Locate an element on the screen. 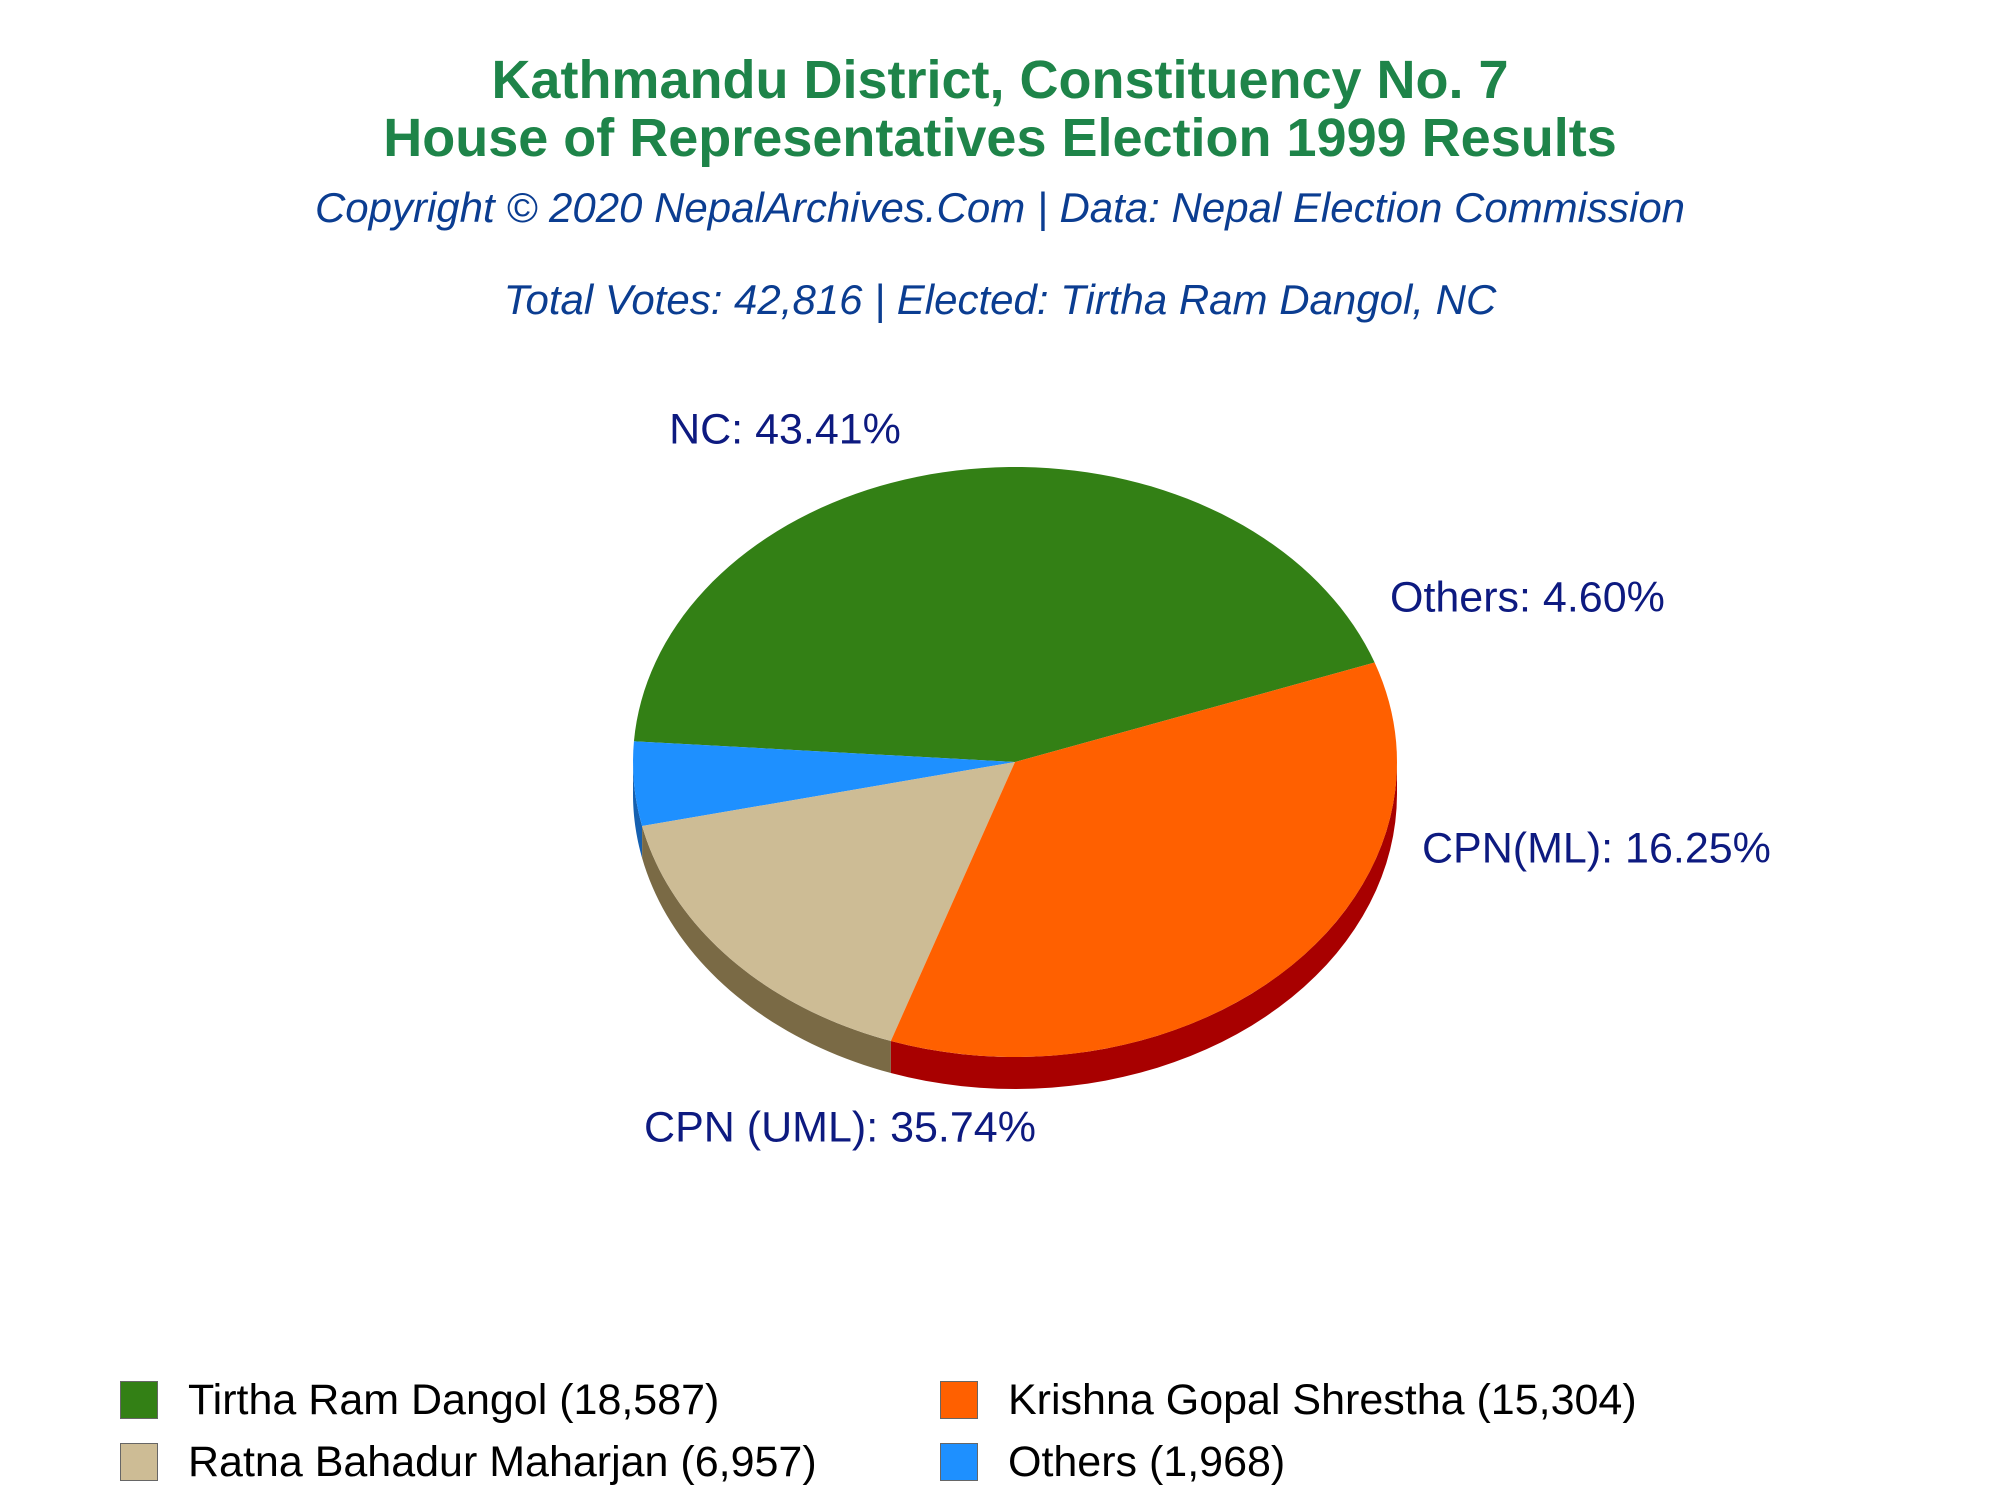 This screenshot has width=2000, height=1500. pie-slice-cpn-uml- is located at coordinates (1143, 859).